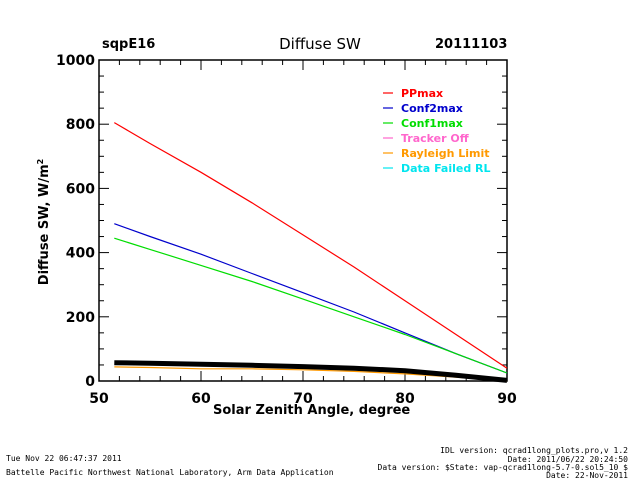 Image resolution: width=640 pixels, height=480 pixels. What do you see at coordinates (64, 458) in the screenshot?
I see `footer-timestamp: Tue Nov 22 06:47:37 2011` at bounding box center [64, 458].